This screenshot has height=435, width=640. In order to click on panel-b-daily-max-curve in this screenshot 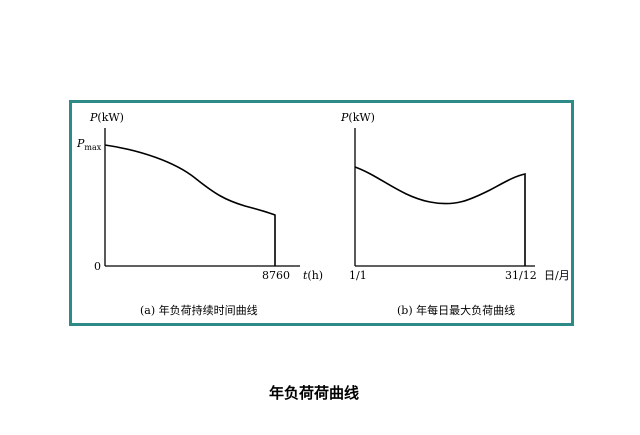, I will do `click(440, 216)`.